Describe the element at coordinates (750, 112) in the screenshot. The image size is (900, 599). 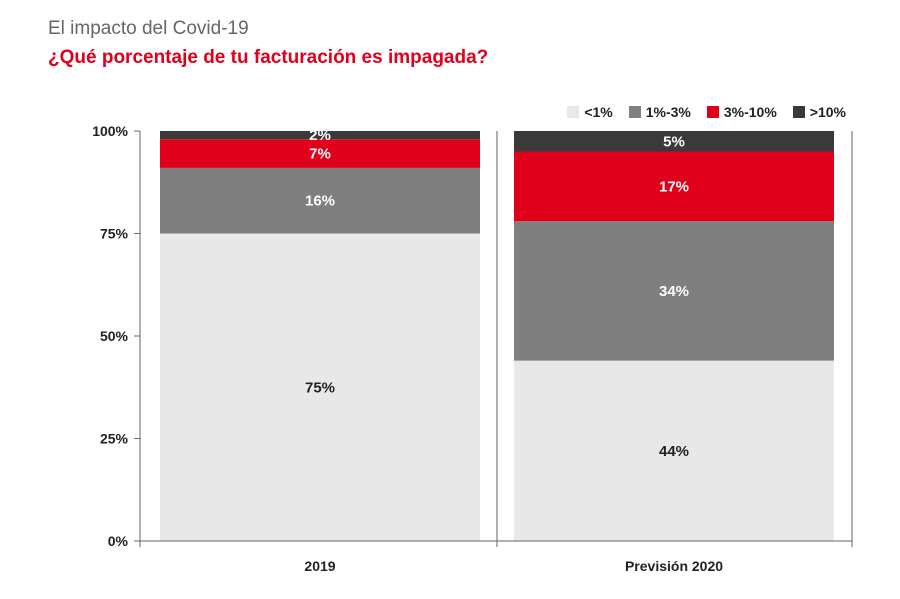
I see `legend-label-3-10: 3%-10%` at that location.